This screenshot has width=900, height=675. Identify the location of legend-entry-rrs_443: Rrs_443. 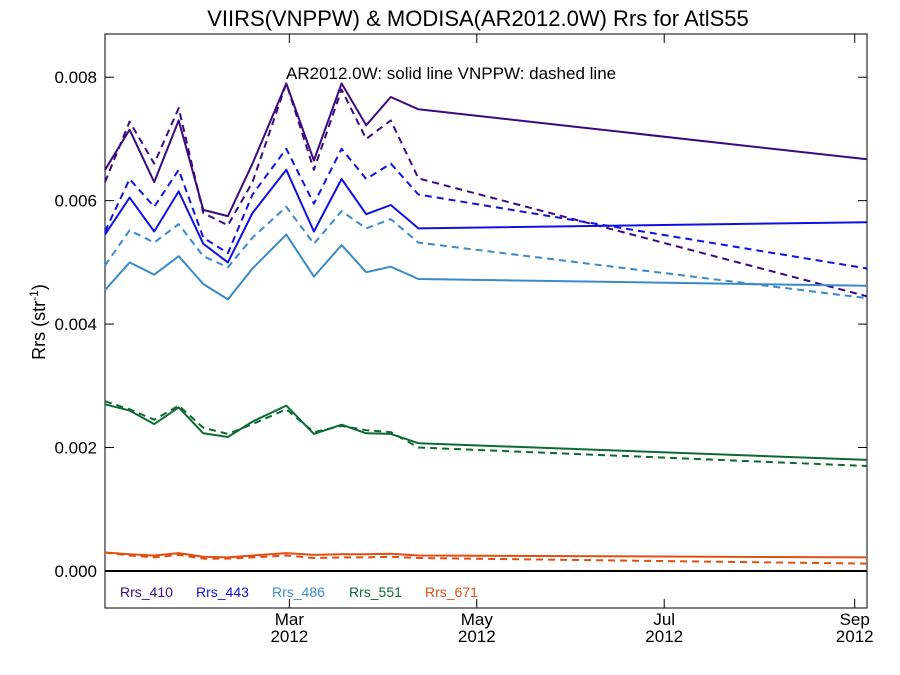
(222, 592).